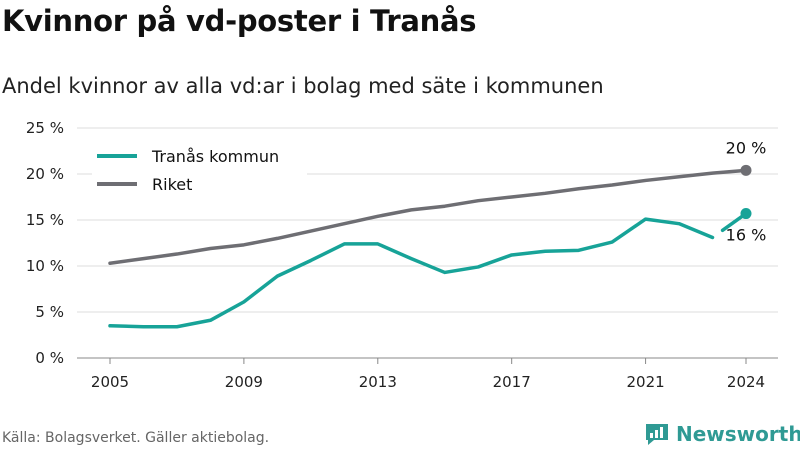 This screenshot has height=450, width=800. I want to click on legend-background, so click(199, 173).